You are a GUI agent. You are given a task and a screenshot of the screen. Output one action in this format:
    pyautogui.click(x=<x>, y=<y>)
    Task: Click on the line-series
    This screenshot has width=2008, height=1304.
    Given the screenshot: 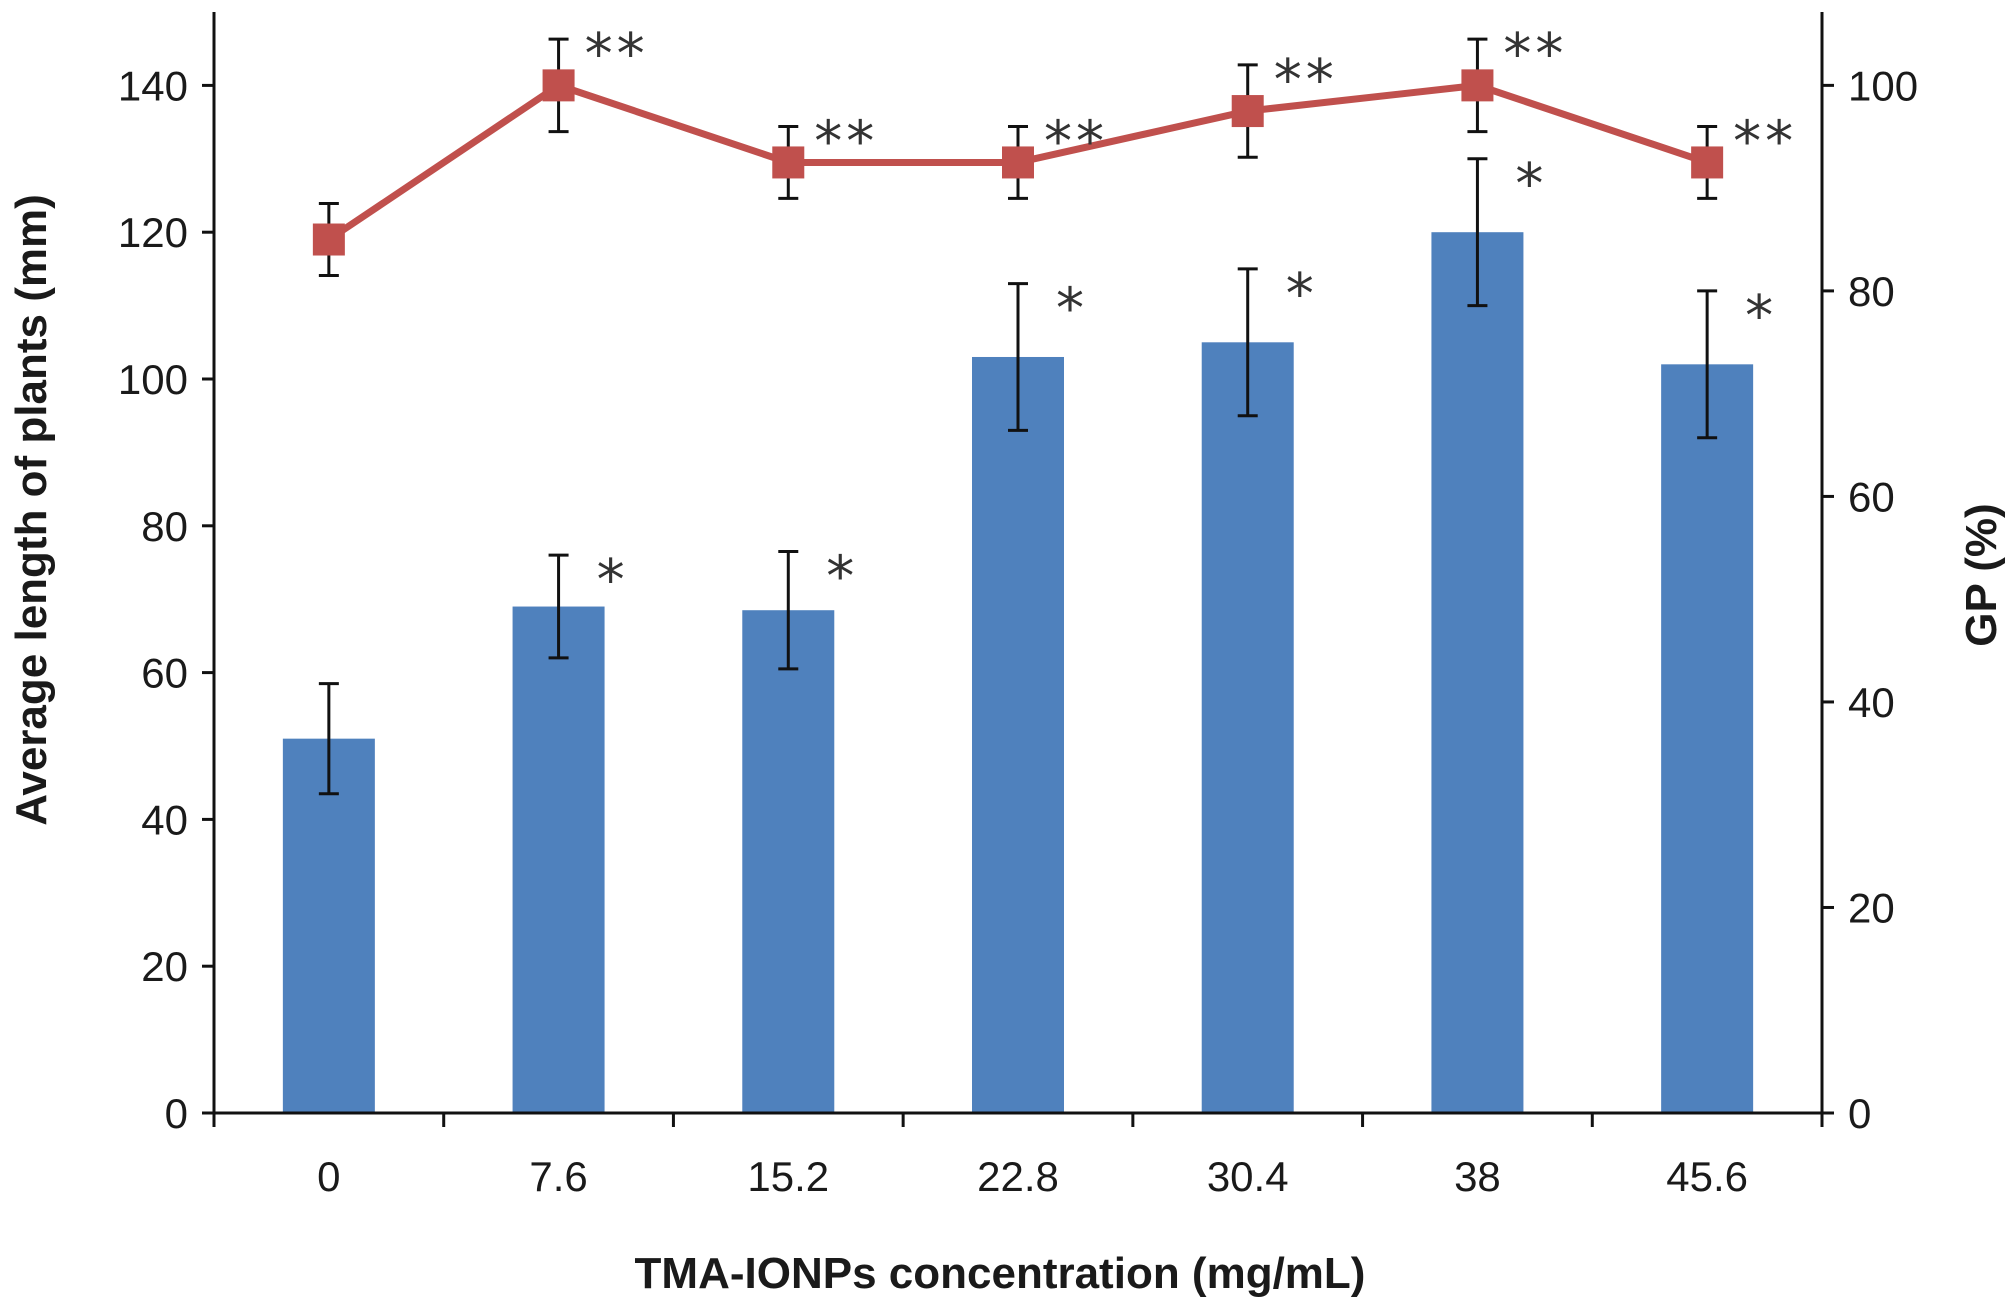 What is the action you would take?
    pyautogui.click(x=1018, y=157)
    